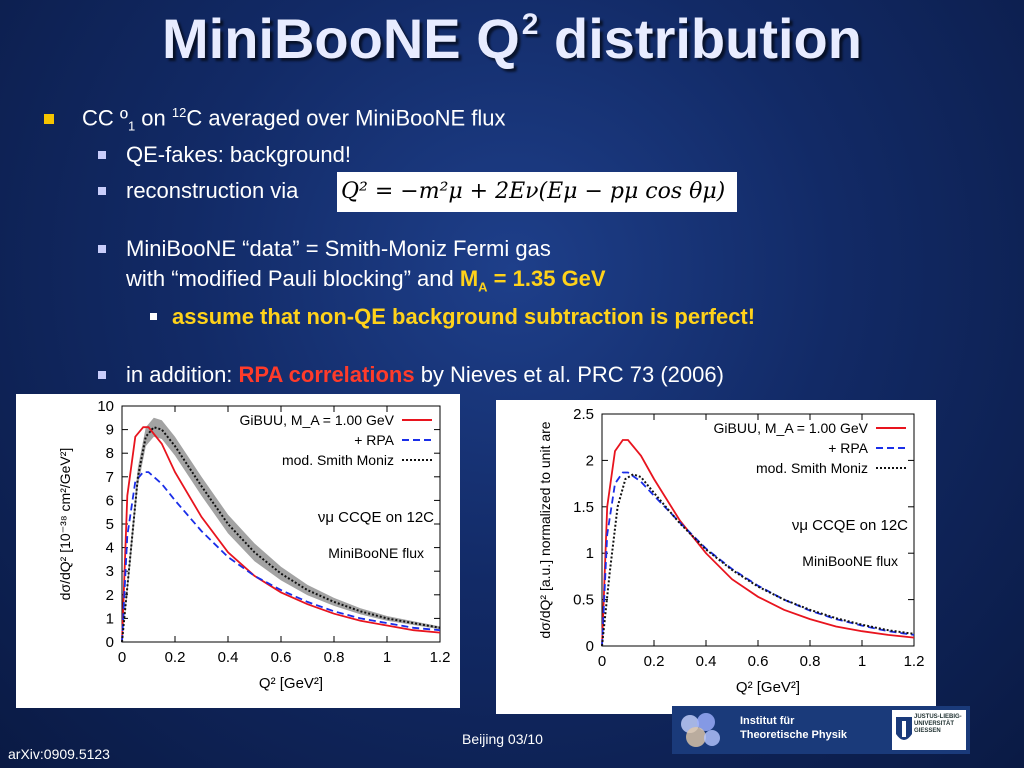 The height and width of the screenshot is (768, 1024). What do you see at coordinates (583, 507) in the screenshot?
I see `y-tick-label: 1.5` at bounding box center [583, 507].